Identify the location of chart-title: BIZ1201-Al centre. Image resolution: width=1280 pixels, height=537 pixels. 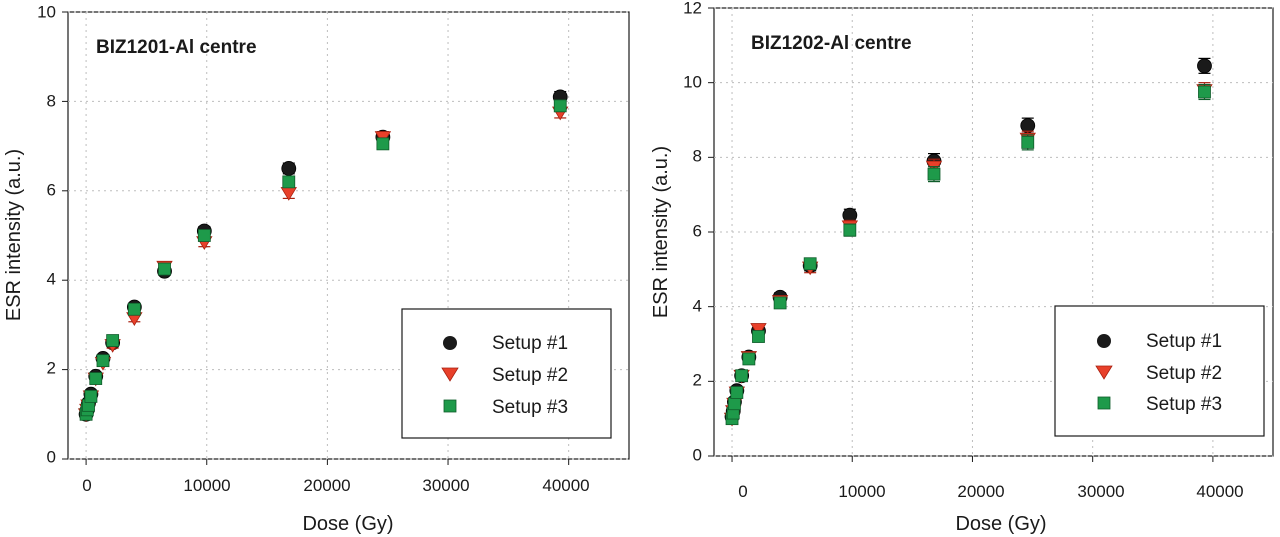
(176, 47).